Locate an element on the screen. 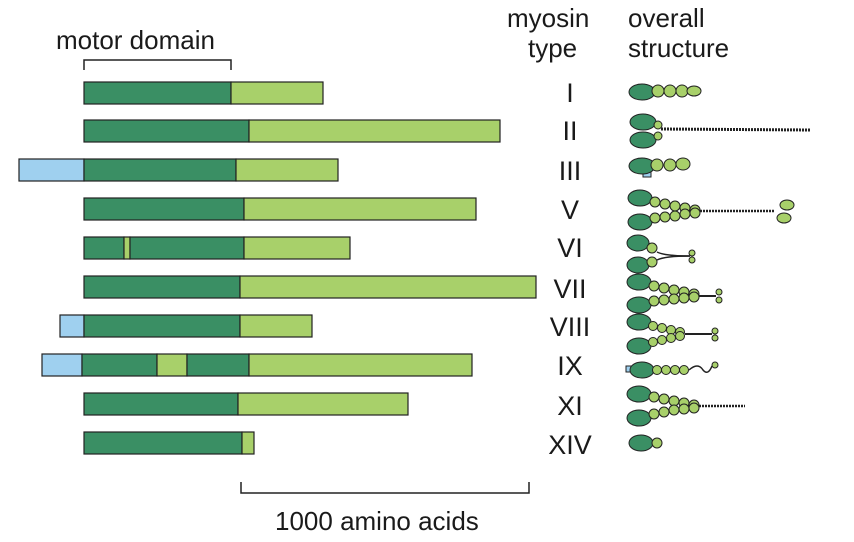  bar-VI-tail is located at coordinates (297, 248).